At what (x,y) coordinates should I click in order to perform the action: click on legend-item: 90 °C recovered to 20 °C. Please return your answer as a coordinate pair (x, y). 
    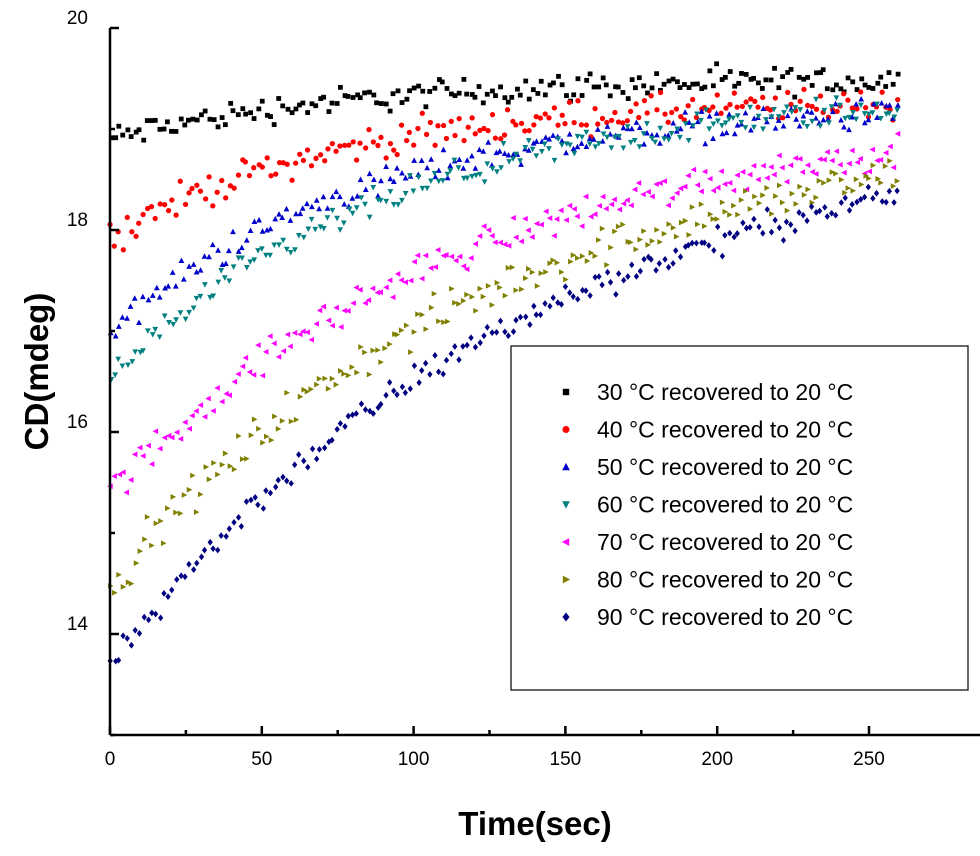
    Looking at the image, I should click on (707, 617).